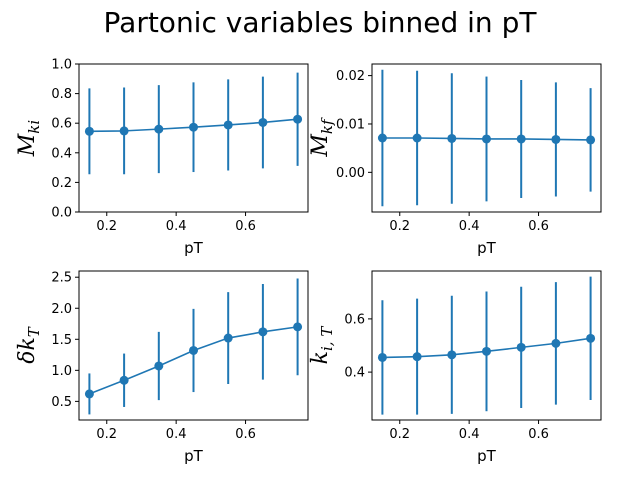 Image resolution: width=640 pixels, height=480 pixels. Describe the element at coordinates (320, 357) in the screenshot. I see `y-axis-label-main: k` at that location.